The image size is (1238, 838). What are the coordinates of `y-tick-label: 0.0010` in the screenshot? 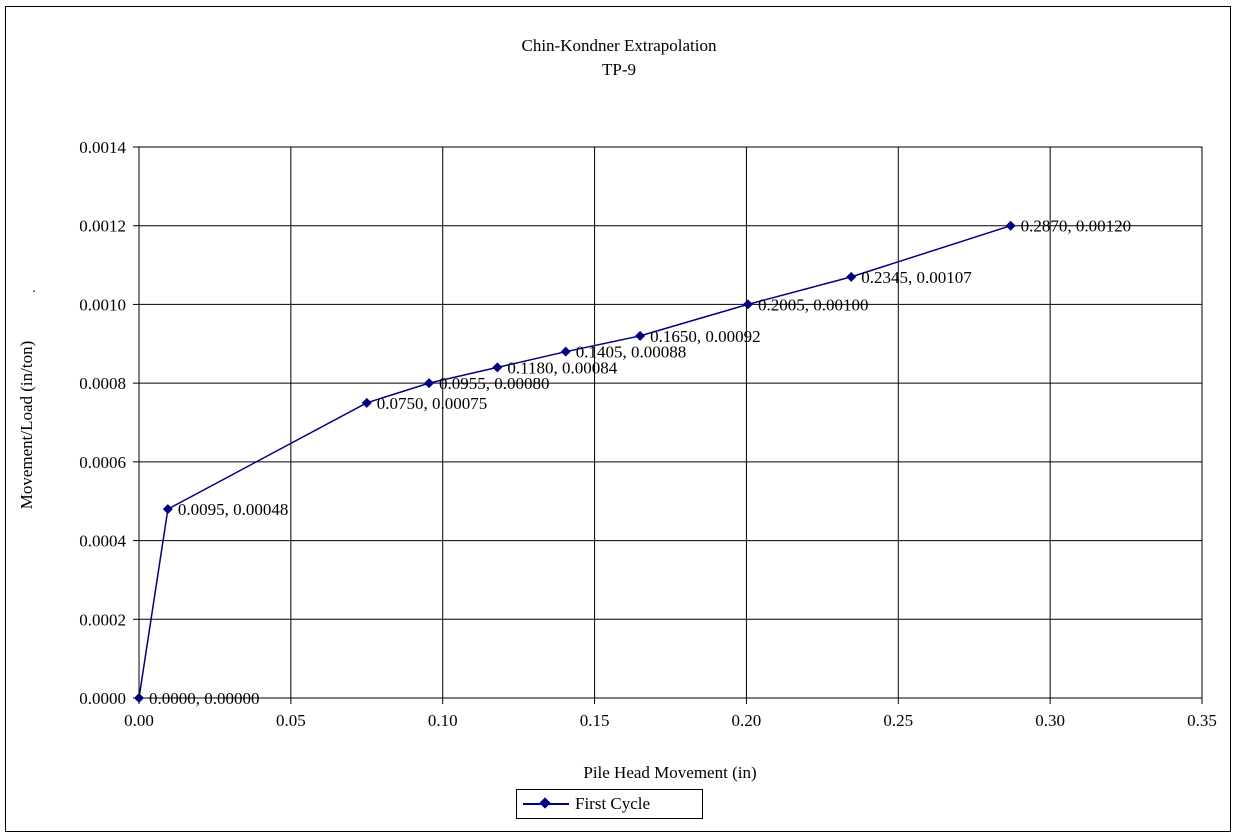 It's located at (102, 304).